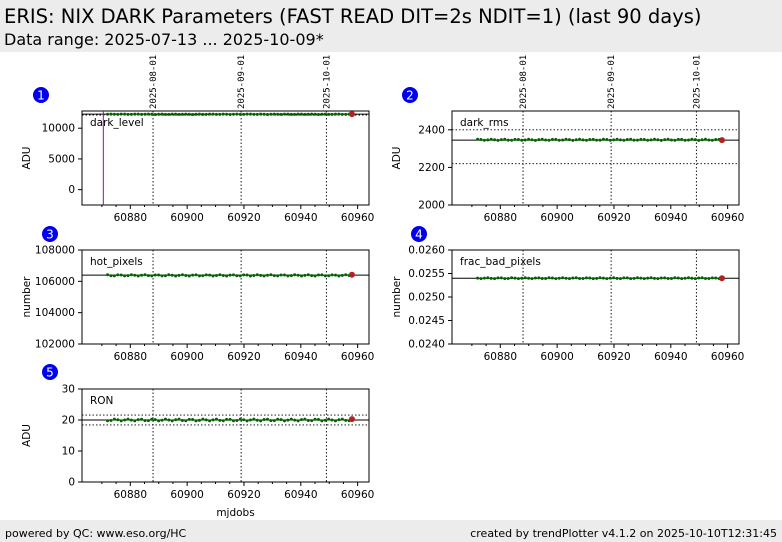 This screenshot has width=782, height=542. Describe the element at coordinates (55, 251) in the screenshot. I see `y-tick-label: 108000` at that location.